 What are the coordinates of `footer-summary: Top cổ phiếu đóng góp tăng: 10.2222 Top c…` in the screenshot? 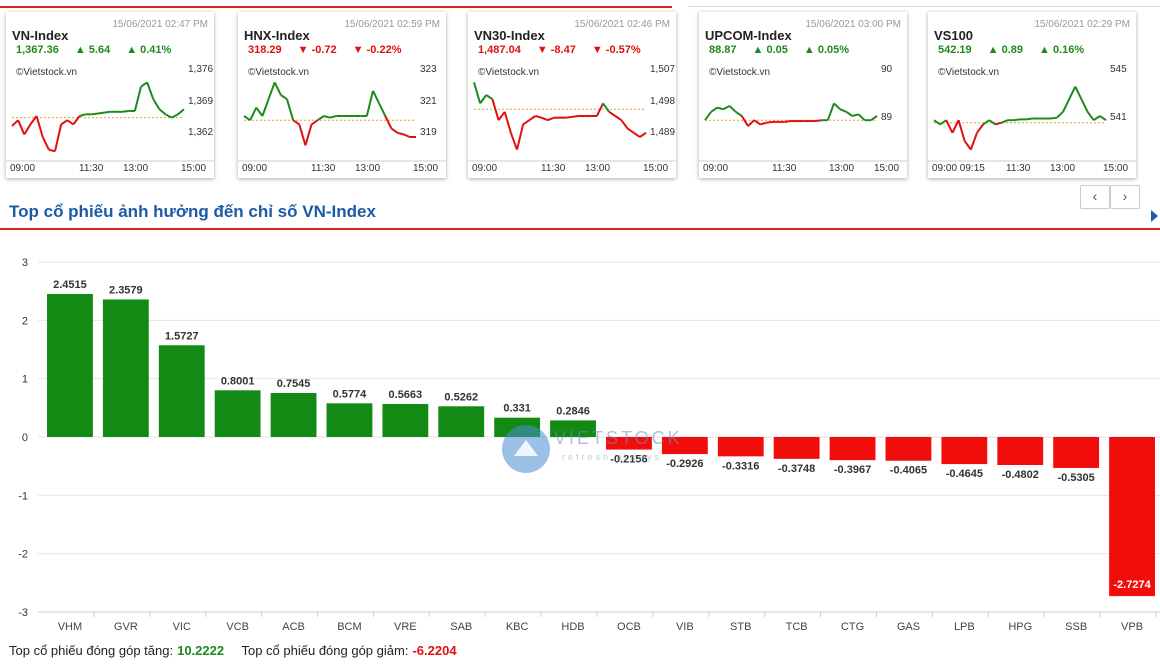 It's located at (233, 650).